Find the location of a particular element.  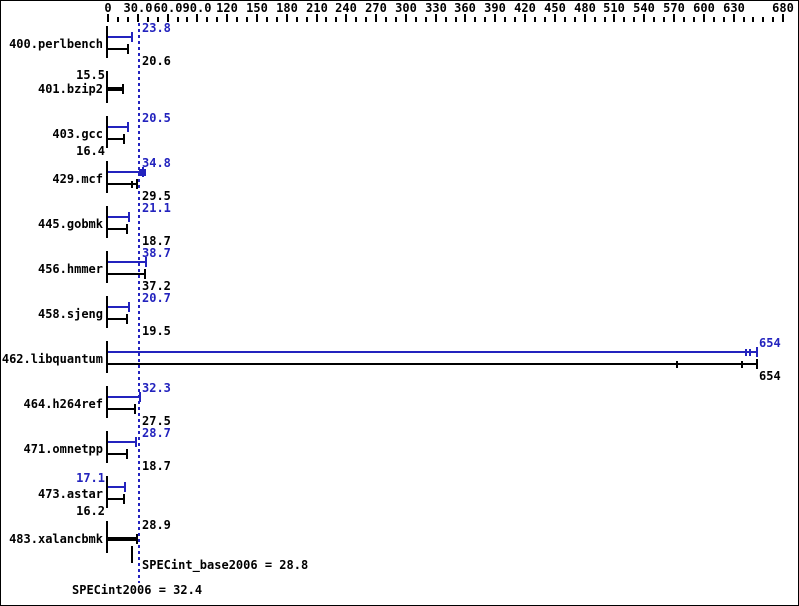

base-run-tick is located at coordinates (742, 364).